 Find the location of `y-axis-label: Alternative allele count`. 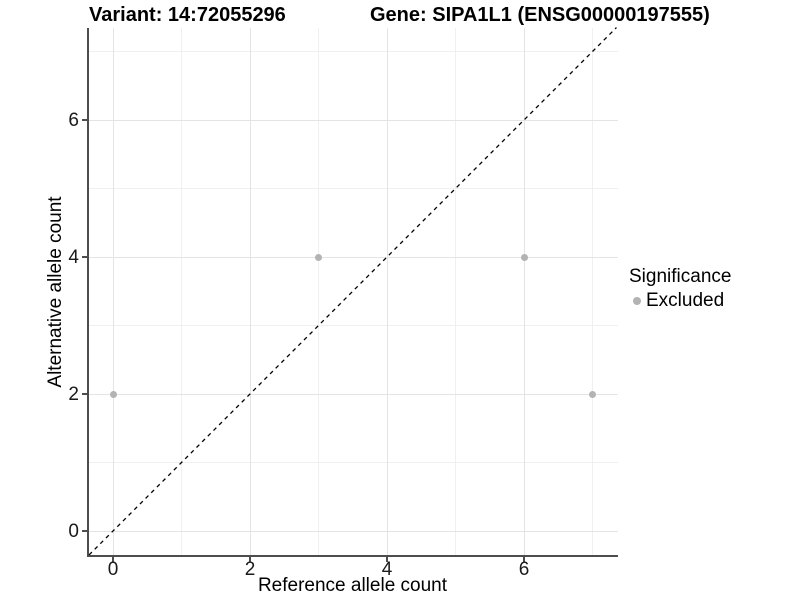

y-axis-label: Alternative allele count is located at coordinates (55, 292).